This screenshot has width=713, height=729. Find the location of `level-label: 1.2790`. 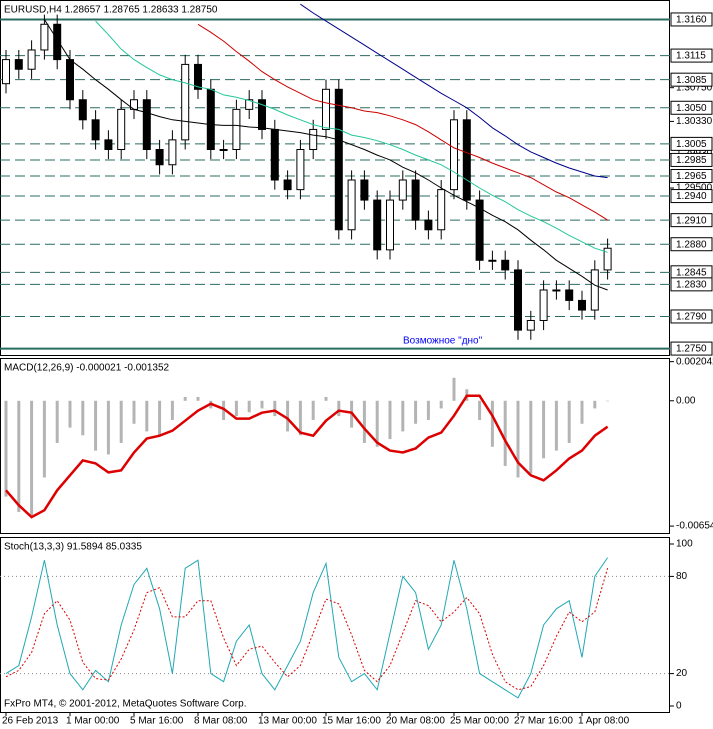

level-label: 1.2790 is located at coordinates (691, 317).